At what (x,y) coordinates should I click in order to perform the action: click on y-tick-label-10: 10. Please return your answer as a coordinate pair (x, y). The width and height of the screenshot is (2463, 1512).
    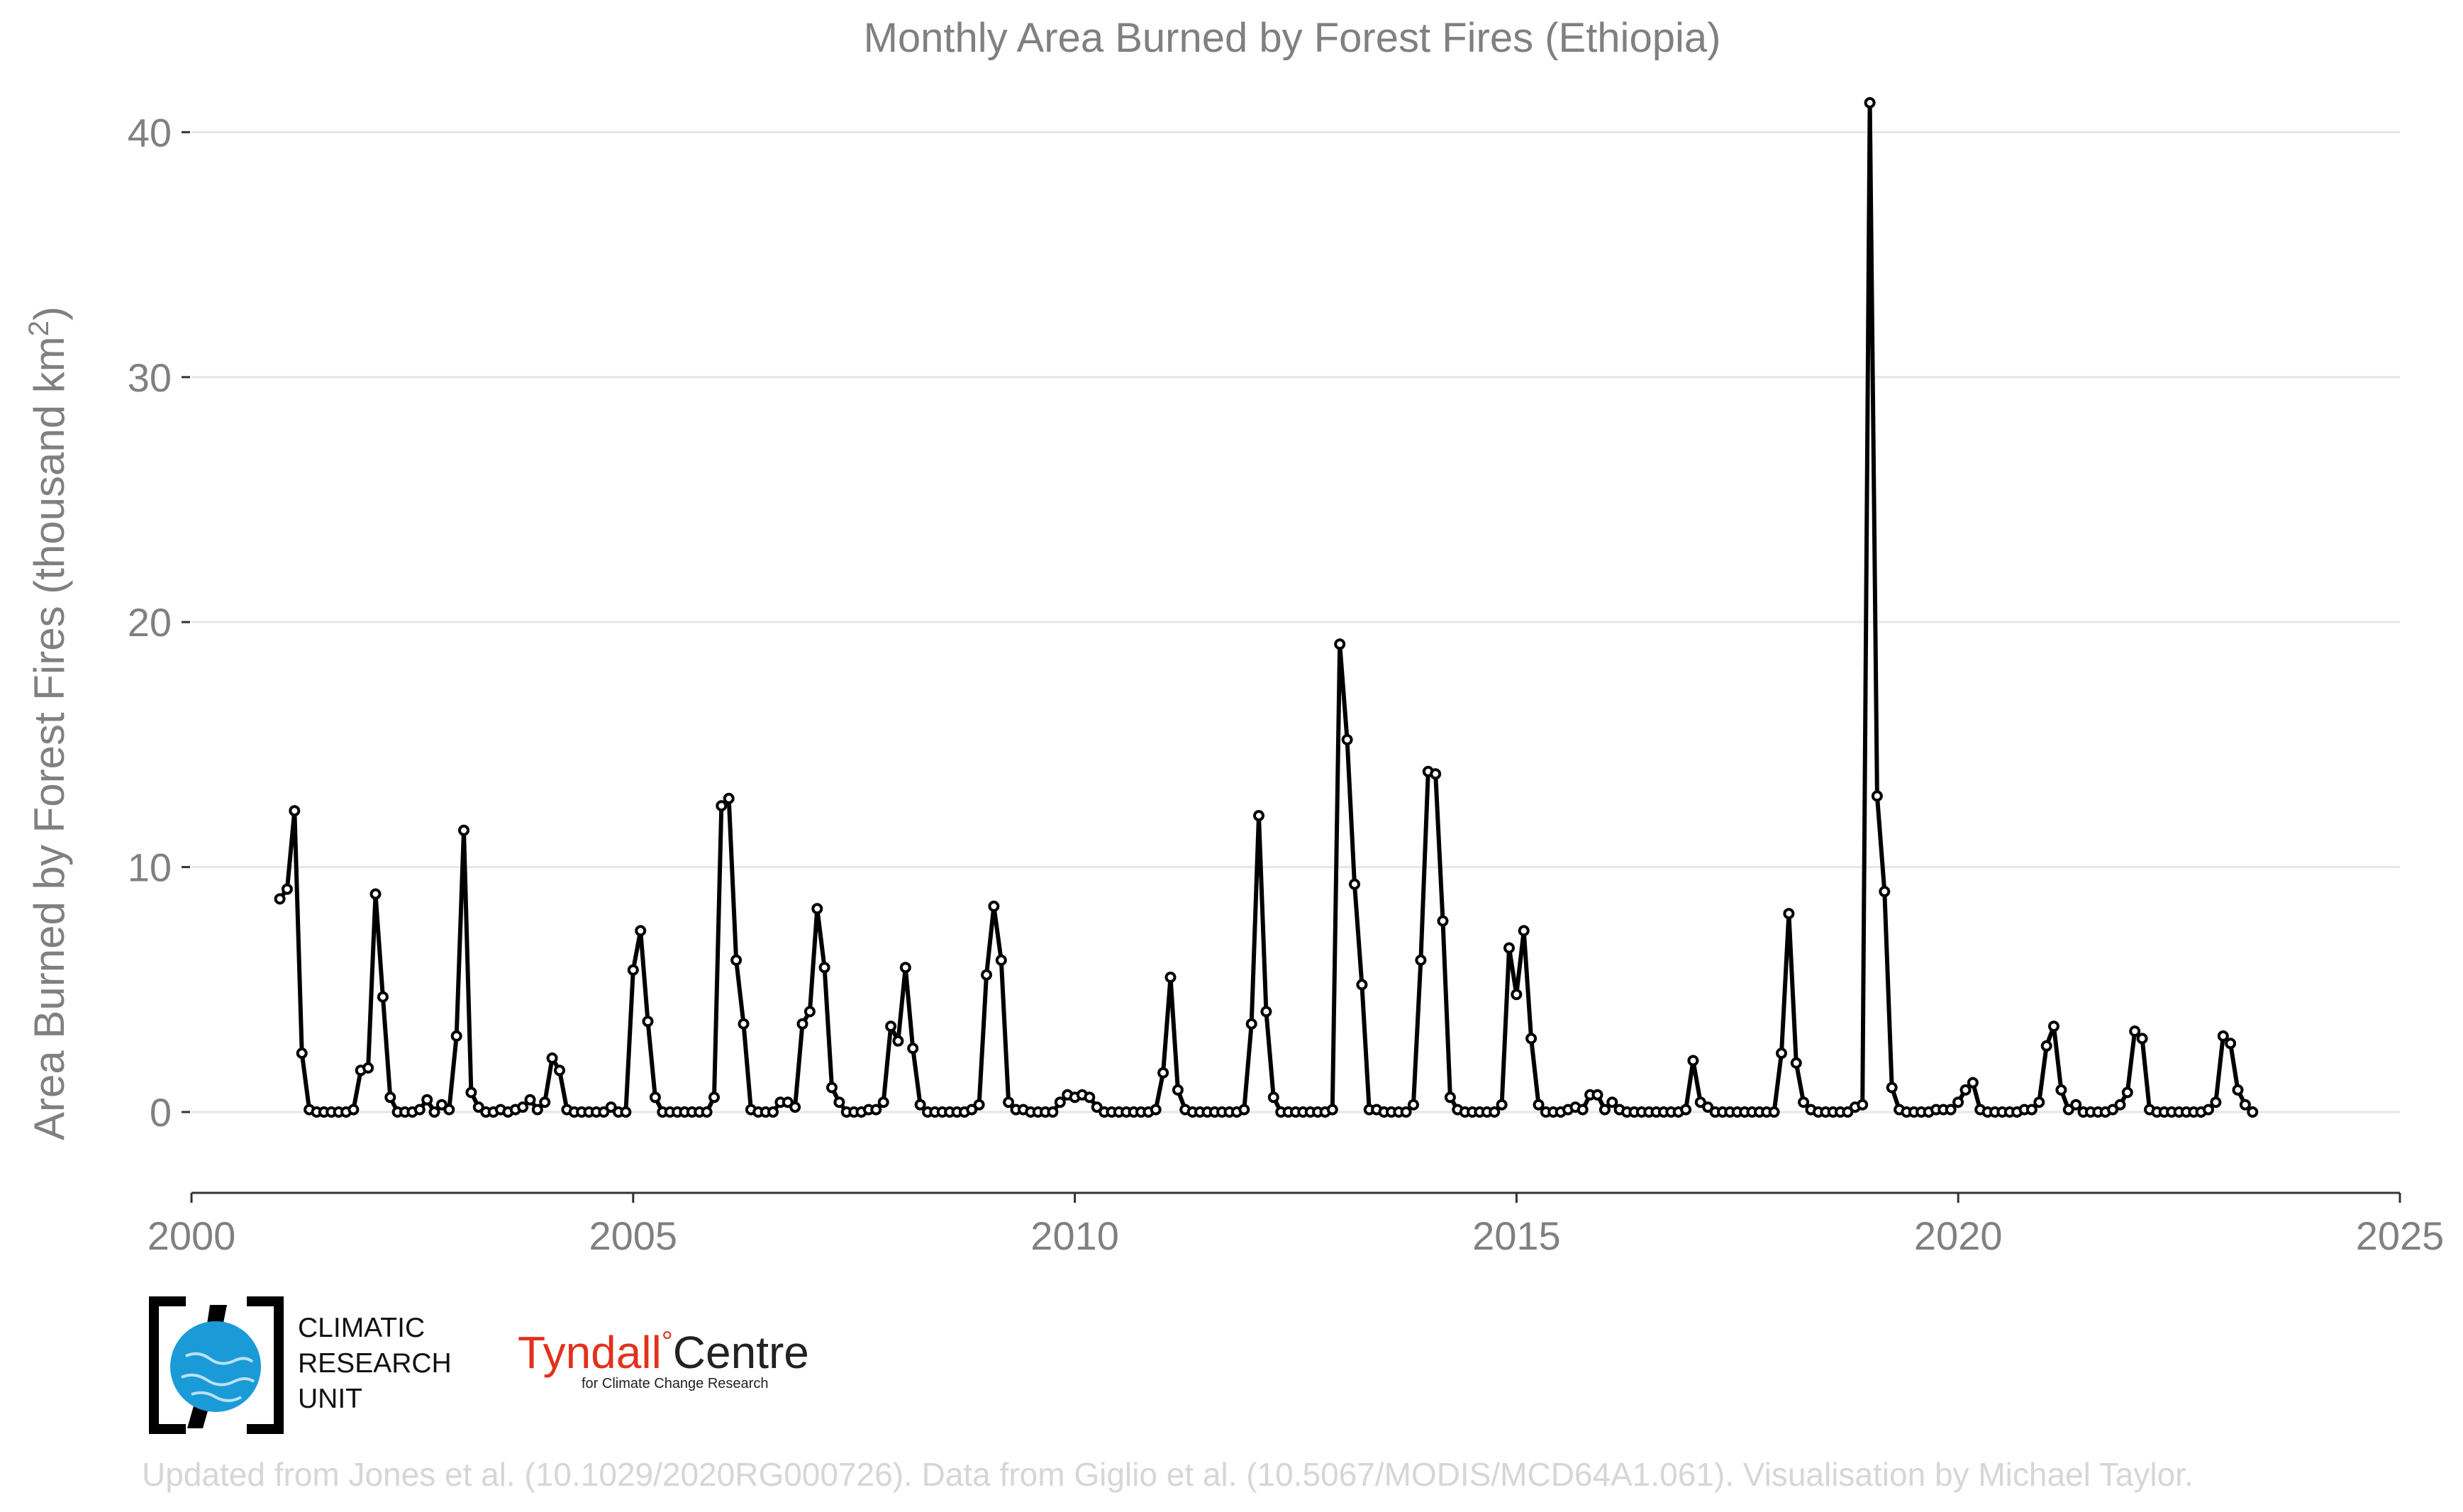
    Looking at the image, I should click on (150, 867).